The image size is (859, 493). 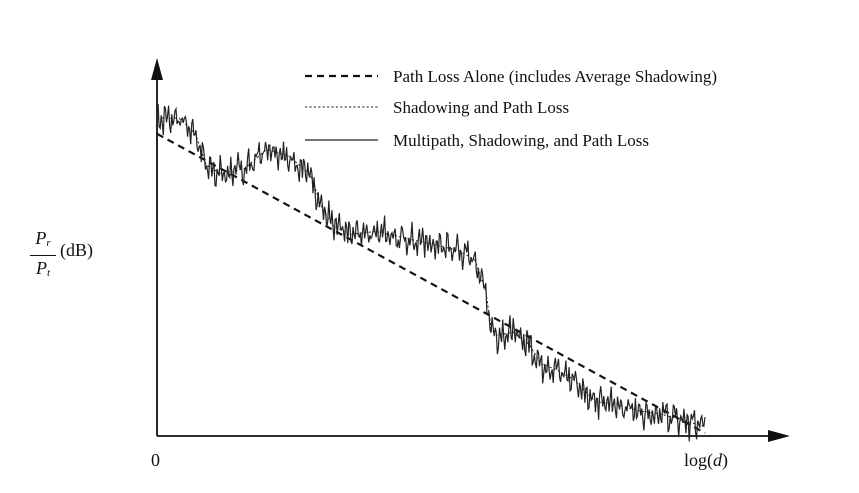 What do you see at coordinates (779, 436) in the screenshot?
I see `x-axis-arrow` at bounding box center [779, 436].